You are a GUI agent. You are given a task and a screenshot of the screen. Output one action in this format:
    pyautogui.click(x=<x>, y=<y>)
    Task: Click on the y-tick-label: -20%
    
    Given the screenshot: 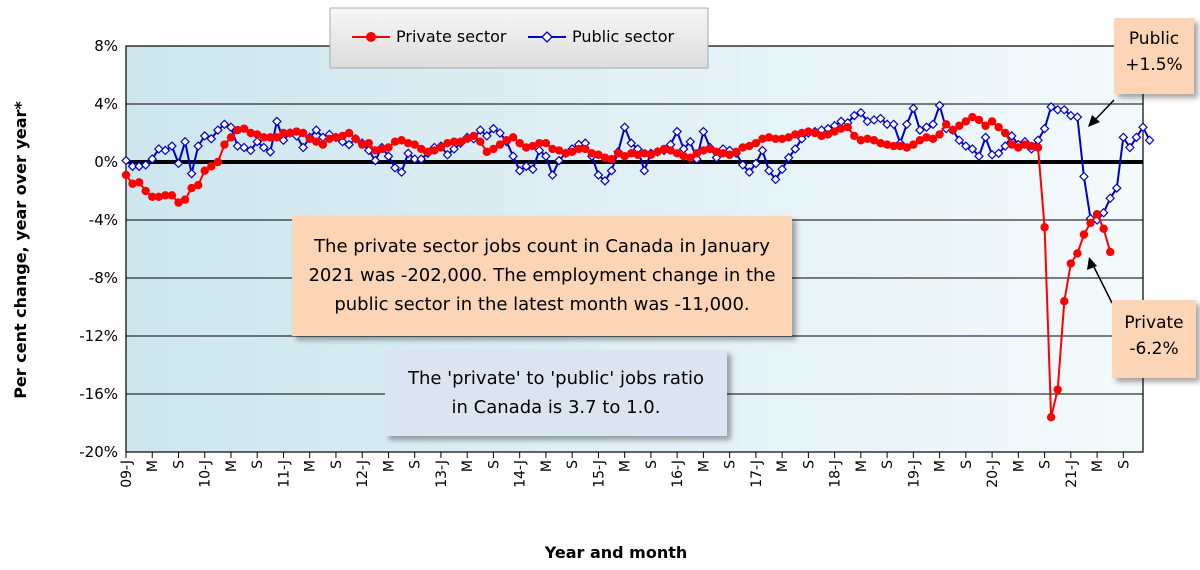 What is the action you would take?
    pyautogui.click(x=98, y=452)
    